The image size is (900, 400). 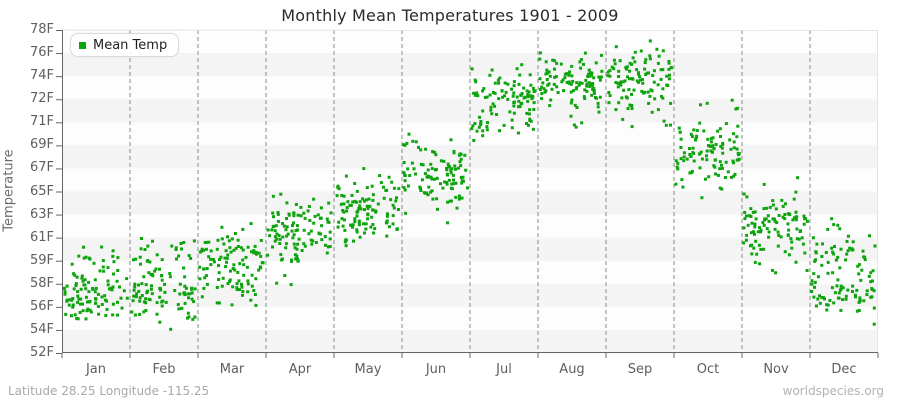 I want to click on x-tick-label: Nov, so click(x=776, y=369).